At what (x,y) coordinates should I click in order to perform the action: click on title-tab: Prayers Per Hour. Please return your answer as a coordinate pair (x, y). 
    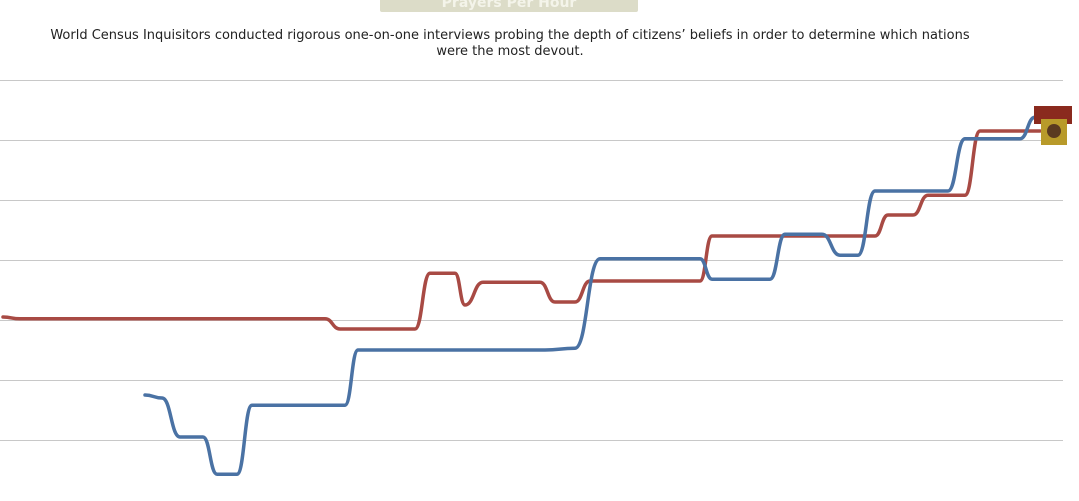
    Looking at the image, I should click on (509, 6).